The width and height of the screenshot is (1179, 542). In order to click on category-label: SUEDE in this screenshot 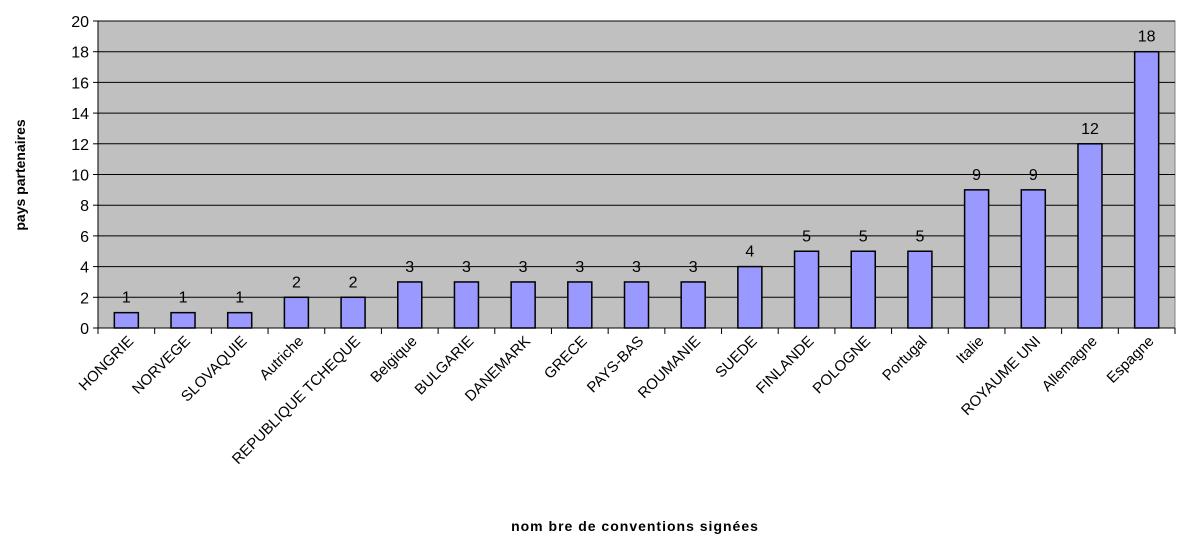, I will do `click(736, 357)`.